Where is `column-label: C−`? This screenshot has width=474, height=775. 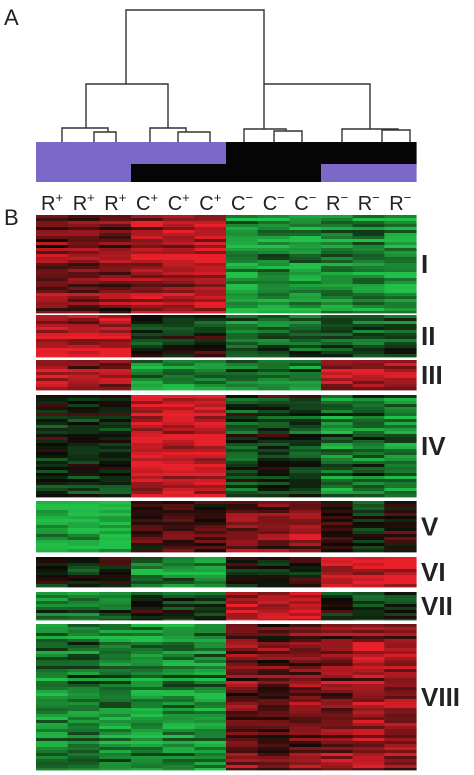
column-label: C− is located at coordinates (242, 202).